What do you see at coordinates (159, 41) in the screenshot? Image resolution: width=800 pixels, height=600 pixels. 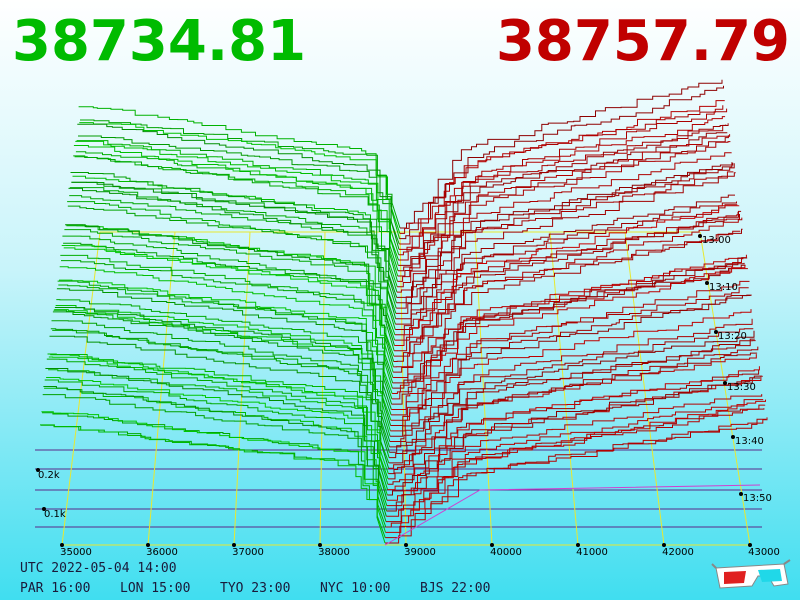 I see `bid-price: 38734.81` at bounding box center [159, 41].